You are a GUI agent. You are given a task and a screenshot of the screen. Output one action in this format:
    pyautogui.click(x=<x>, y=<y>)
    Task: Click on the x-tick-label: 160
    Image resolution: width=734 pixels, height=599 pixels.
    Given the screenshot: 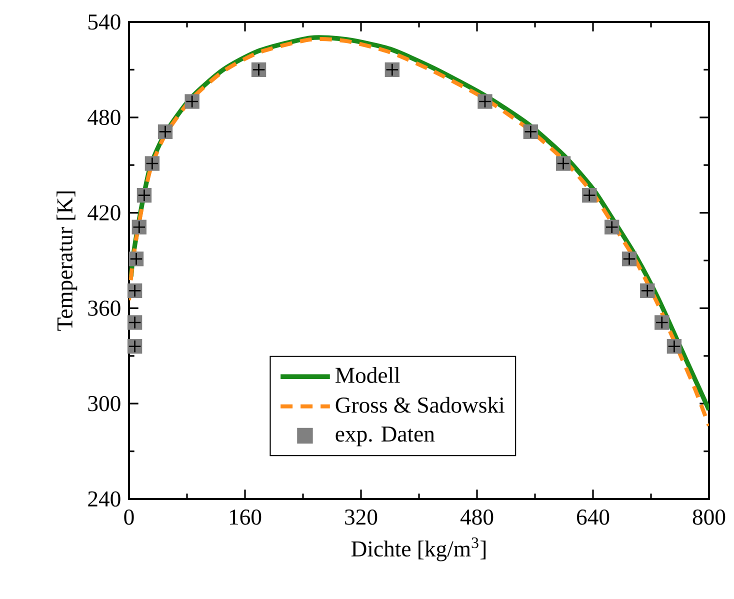 What is the action you would take?
    pyautogui.click(x=246, y=517)
    